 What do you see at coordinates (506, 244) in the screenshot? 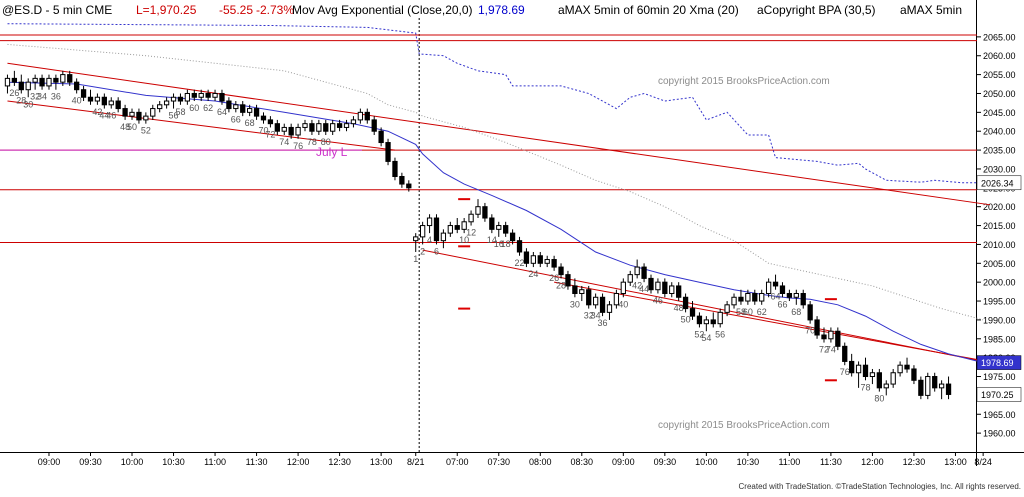
I see `bar-count-label: 18` at bounding box center [506, 244].